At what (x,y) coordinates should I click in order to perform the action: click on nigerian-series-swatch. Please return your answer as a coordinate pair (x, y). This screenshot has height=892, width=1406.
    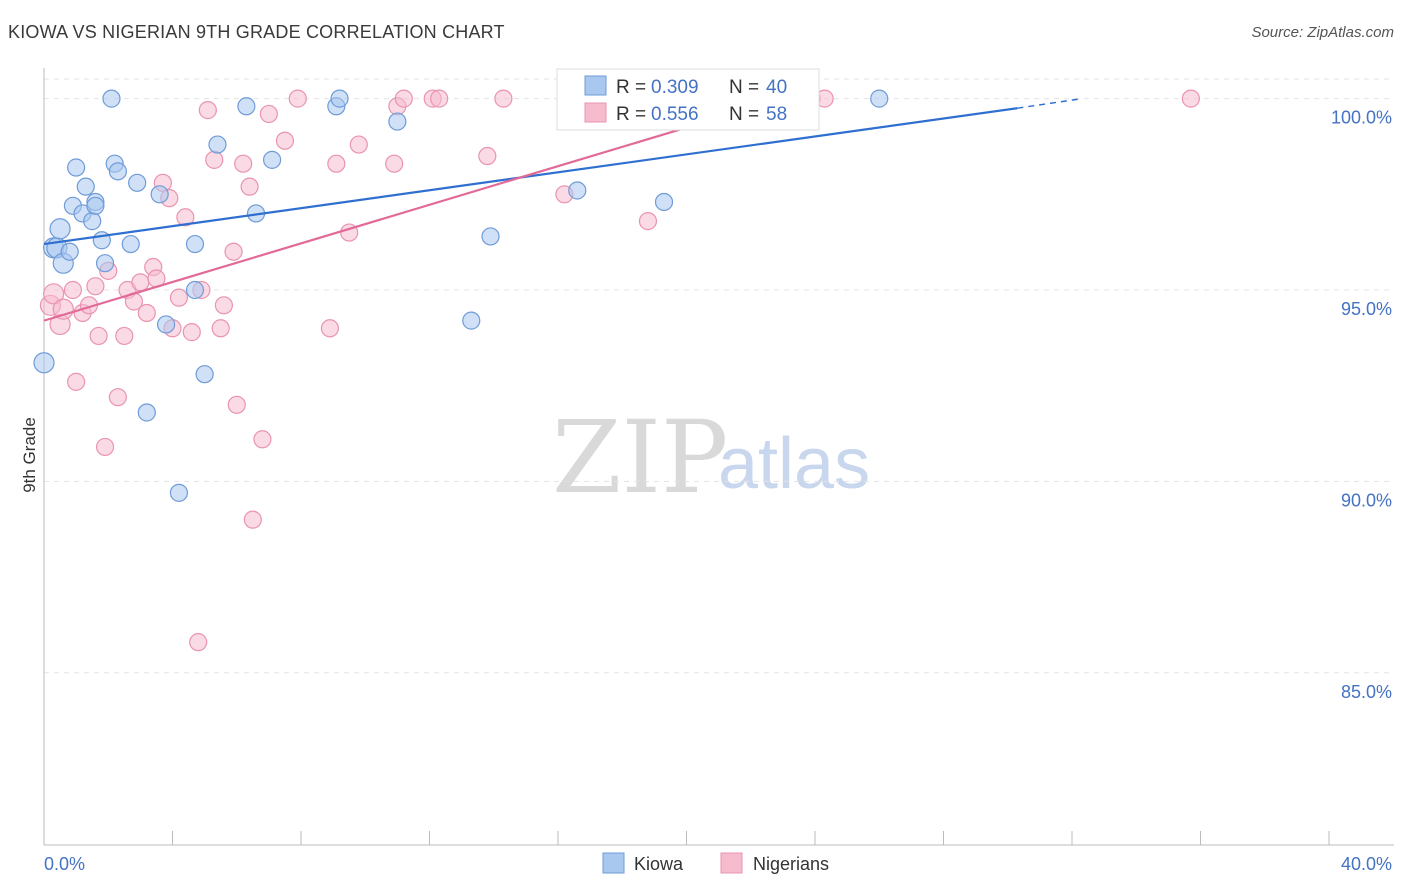
    Looking at the image, I should click on (731, 863).